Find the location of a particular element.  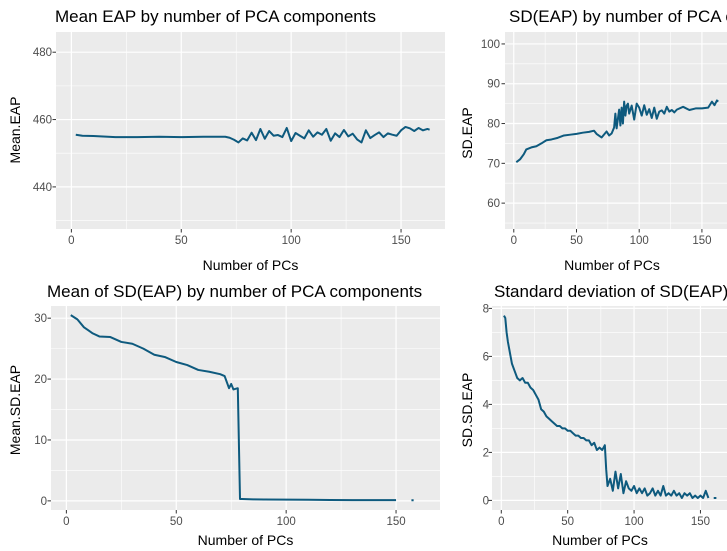

y-tick-label: 70 is located at coordinates (493, 164).